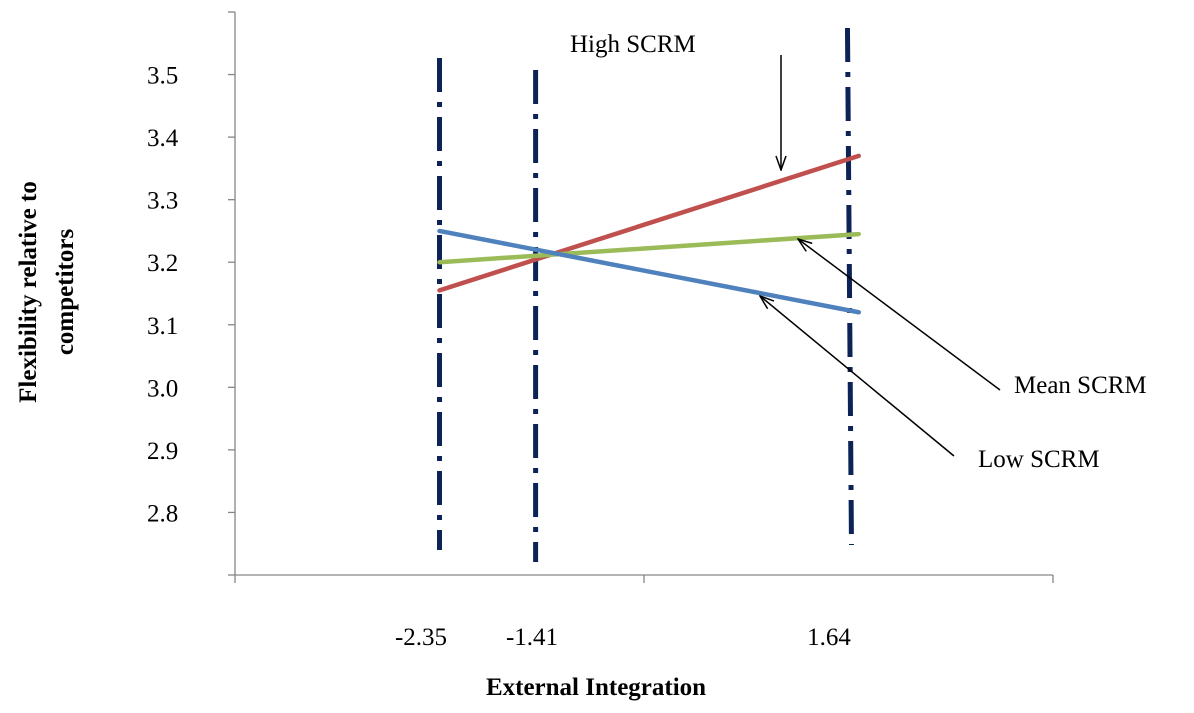  Describe the element at coordinates (47, 292) in the screenshot. I see `y-axis-title-group: Flexibility relative to competitors` at that location.